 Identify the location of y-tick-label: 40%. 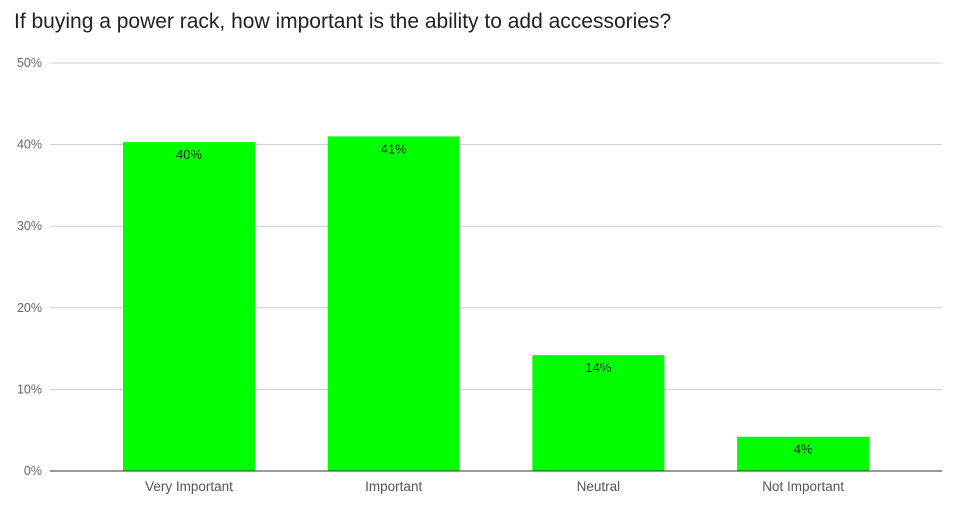
(29, 145).